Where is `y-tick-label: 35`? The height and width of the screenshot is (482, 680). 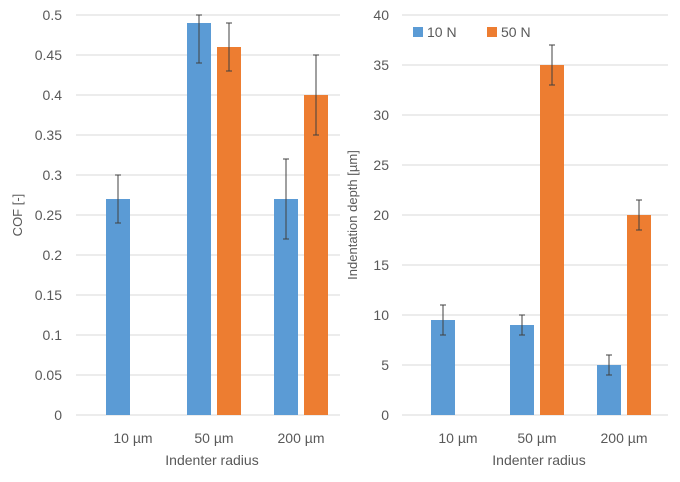 y-tick-label: 35 is located at coordinates (381, 65).